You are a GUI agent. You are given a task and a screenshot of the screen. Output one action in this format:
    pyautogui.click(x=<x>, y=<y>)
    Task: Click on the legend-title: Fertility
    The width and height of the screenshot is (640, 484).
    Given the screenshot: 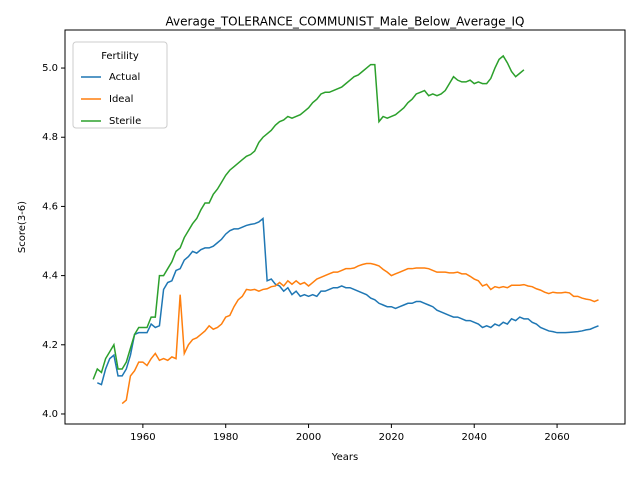 What is the action you would take?
    pyautogui.click(x=120, y=56)
    